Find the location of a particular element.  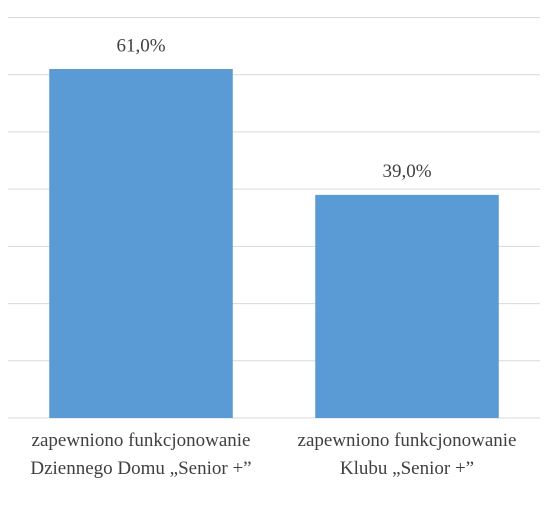

bar is located at coordinates (407, 306).